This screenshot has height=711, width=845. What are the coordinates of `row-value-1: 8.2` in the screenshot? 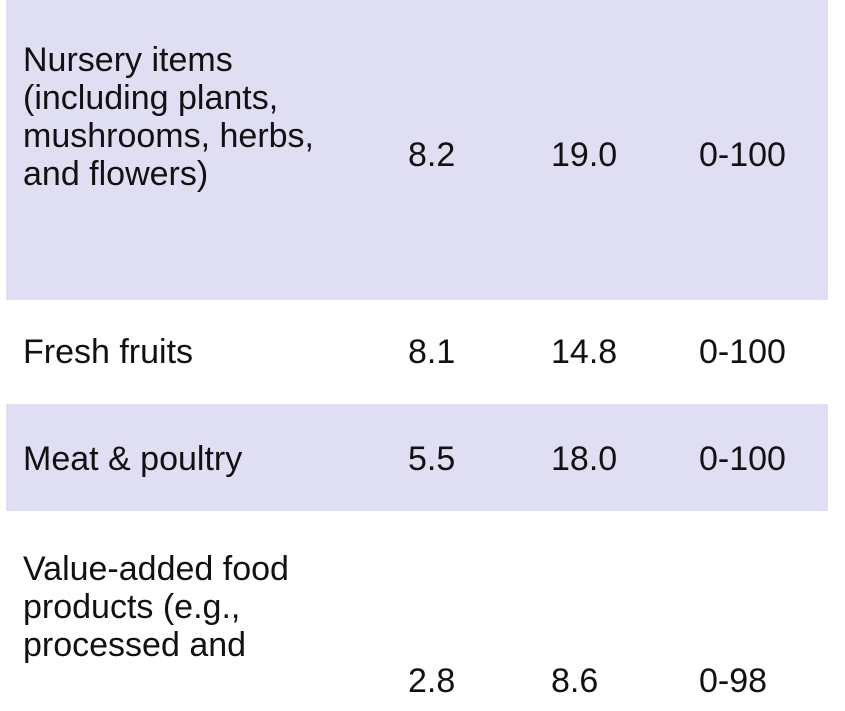 It's located at (432, 155).